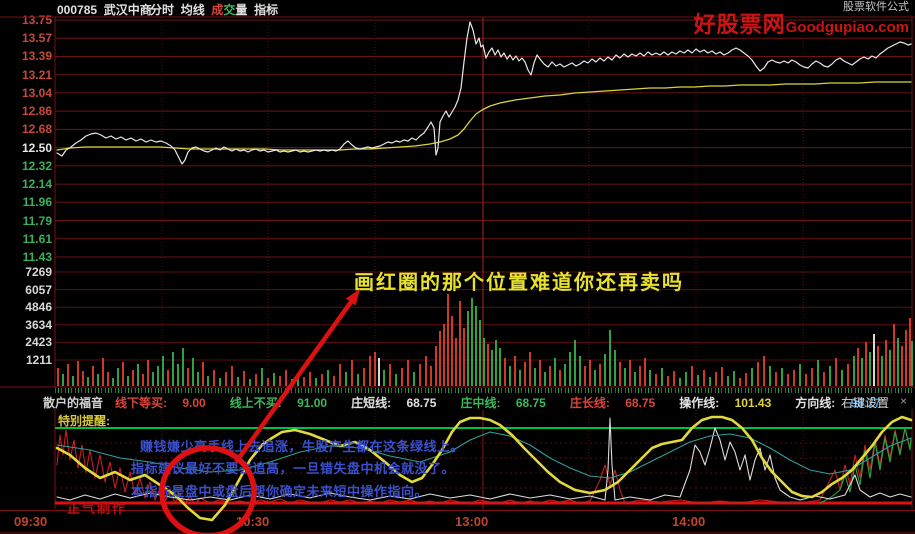  I want to click on menu-item-分时: 分时, so click(162, 10).